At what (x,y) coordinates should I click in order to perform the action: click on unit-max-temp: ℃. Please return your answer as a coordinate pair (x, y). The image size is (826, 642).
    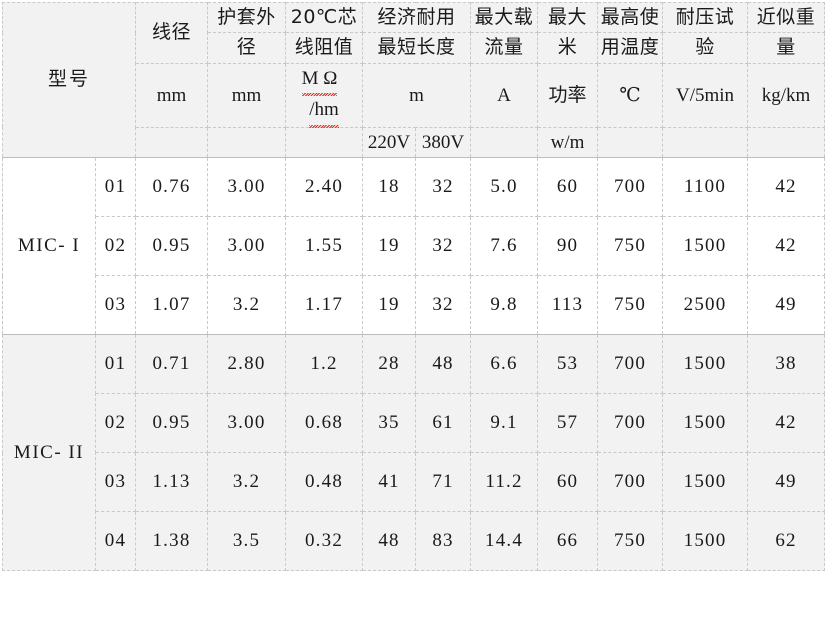
    Looking at the image, I should click on (630, 95).